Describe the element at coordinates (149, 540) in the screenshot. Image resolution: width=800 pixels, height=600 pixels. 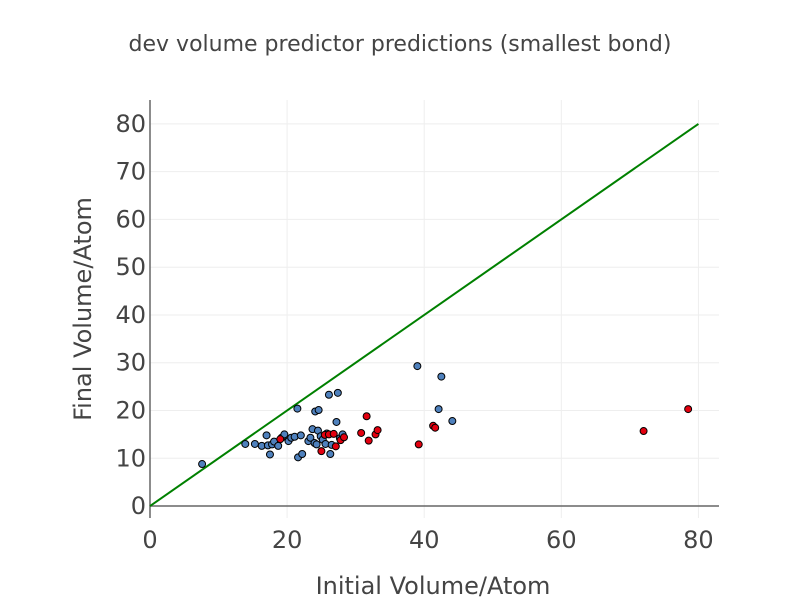
I see `x-tick-label: 0` at that location.